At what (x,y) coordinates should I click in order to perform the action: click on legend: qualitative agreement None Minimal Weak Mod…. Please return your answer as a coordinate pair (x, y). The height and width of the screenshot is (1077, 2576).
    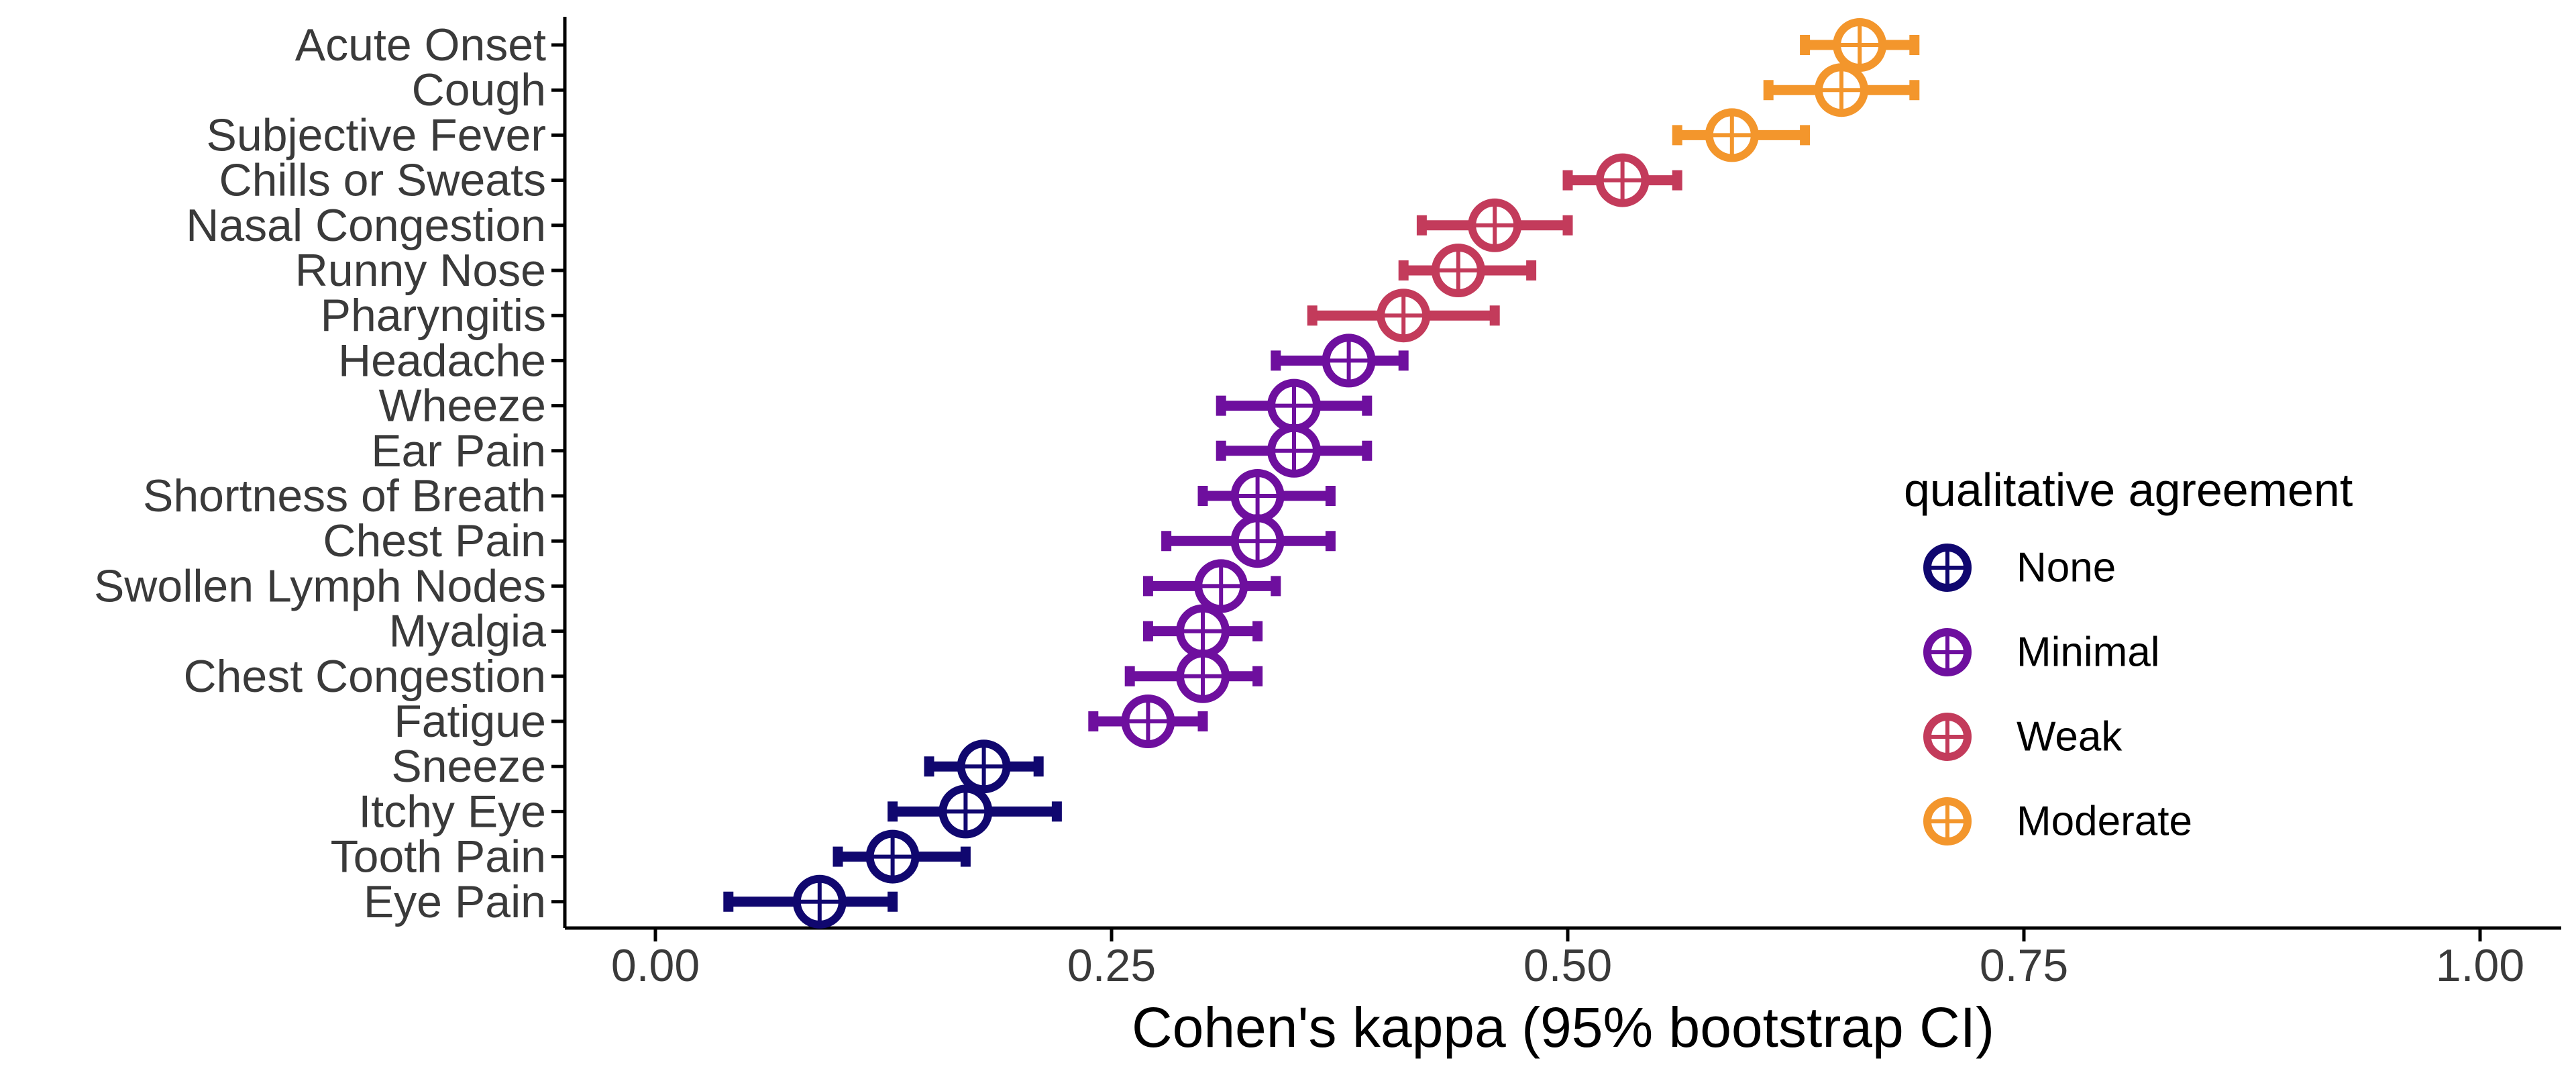
    Looking at the image, I should click on (2128, 654).